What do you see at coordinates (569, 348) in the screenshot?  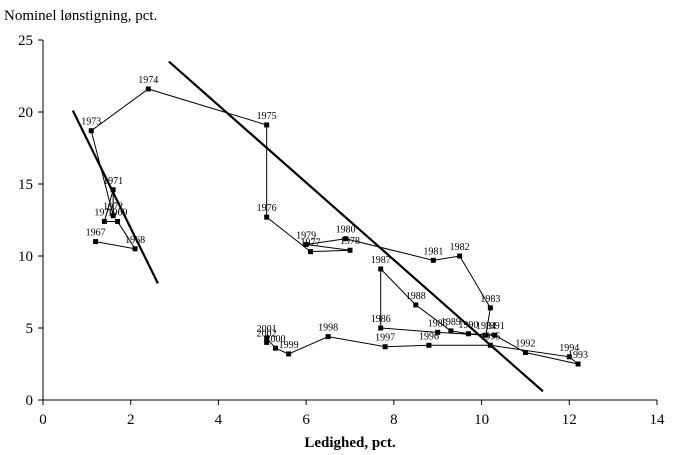 I see `point-label: 1994` at bounding box center [569, 348].